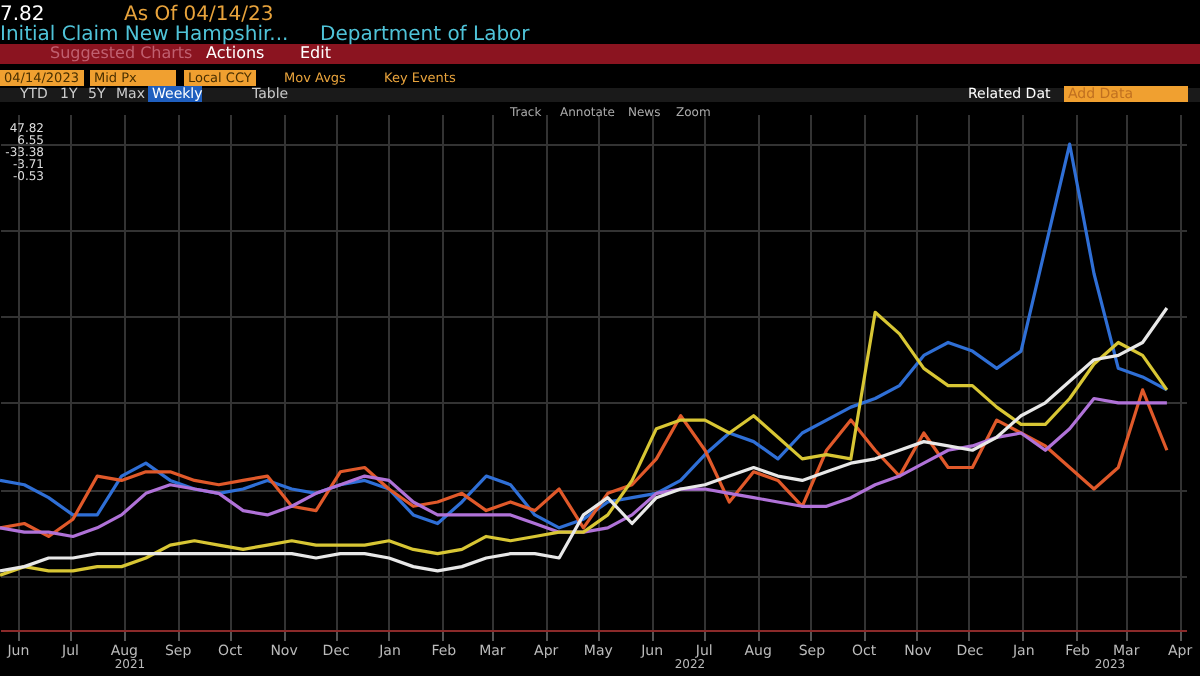 The image size is (1200, 676). I want to click on chart-subtitle: Department of Labor, so click(426, 35).